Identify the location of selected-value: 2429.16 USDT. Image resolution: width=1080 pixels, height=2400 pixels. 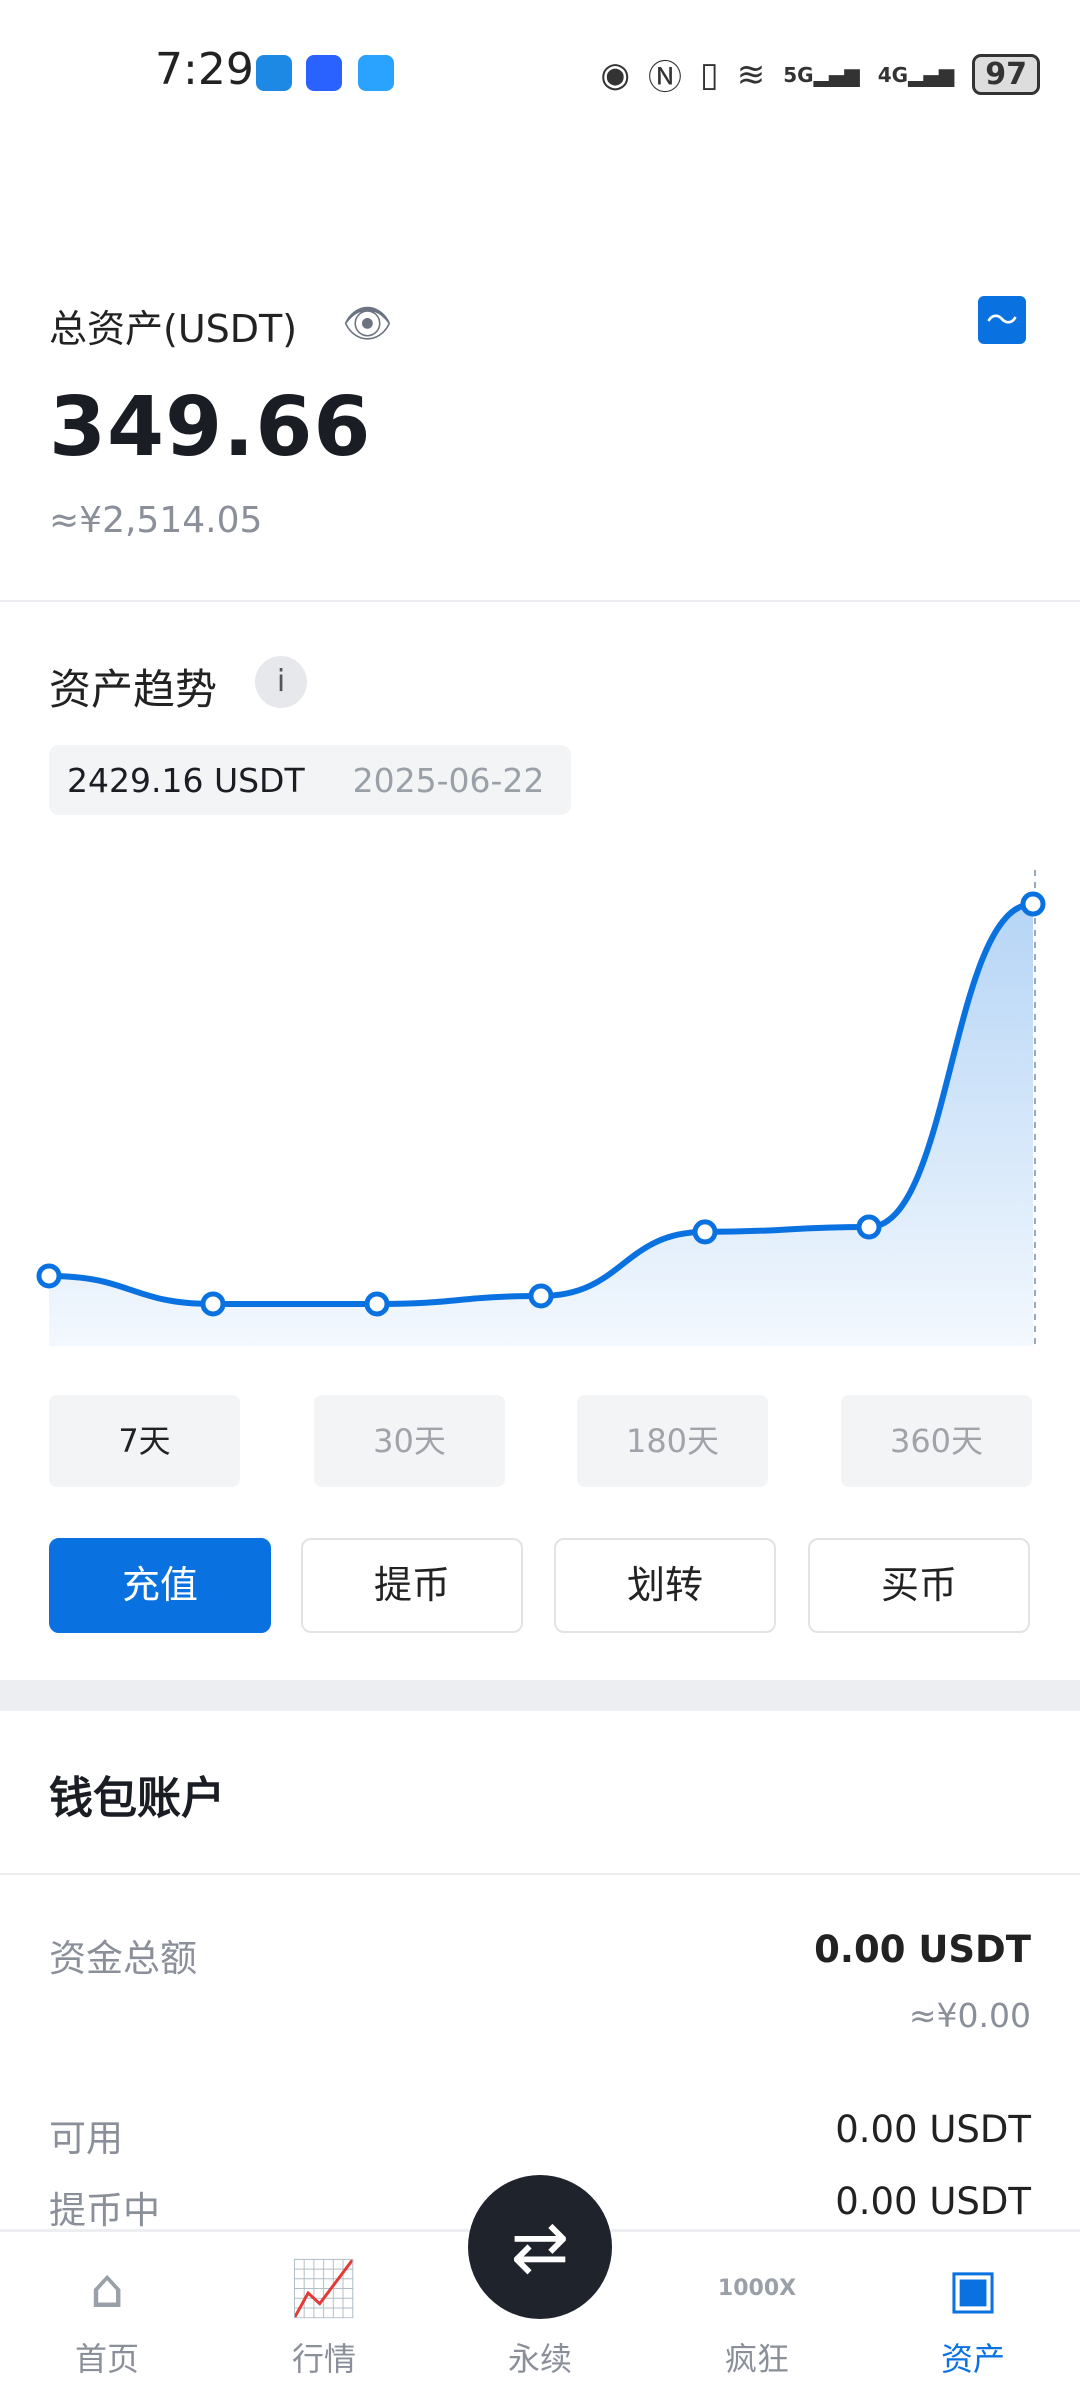
(186, 780).